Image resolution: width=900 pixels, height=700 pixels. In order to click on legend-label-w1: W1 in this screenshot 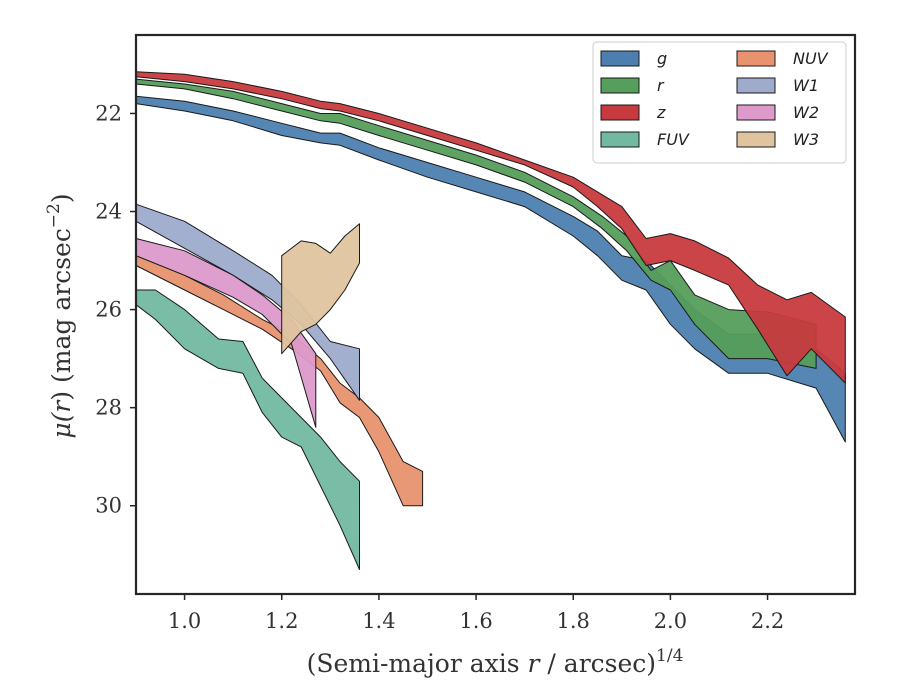, I will do `click(806, 85)`.